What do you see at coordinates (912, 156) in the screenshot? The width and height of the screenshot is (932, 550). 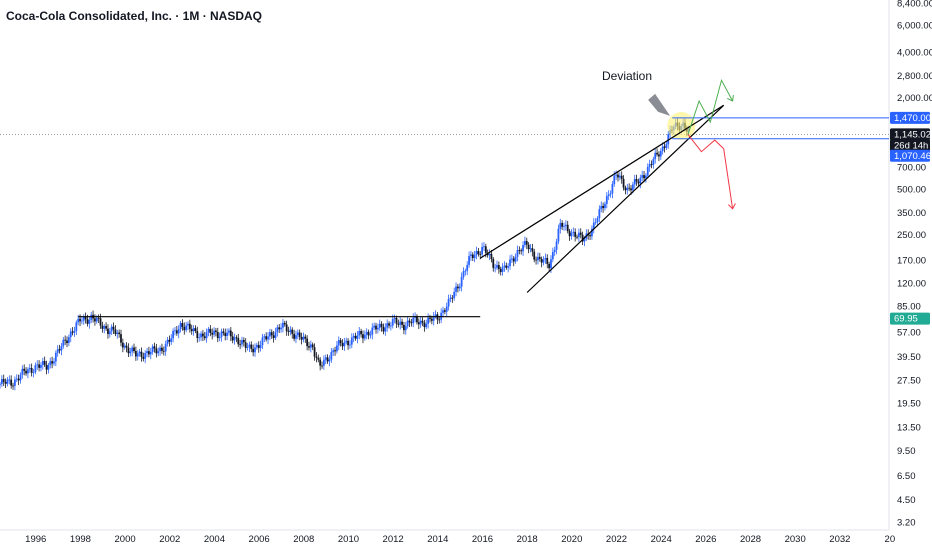 I see `price-tag-label: 1,070.46` at bounding box center [912, 156].